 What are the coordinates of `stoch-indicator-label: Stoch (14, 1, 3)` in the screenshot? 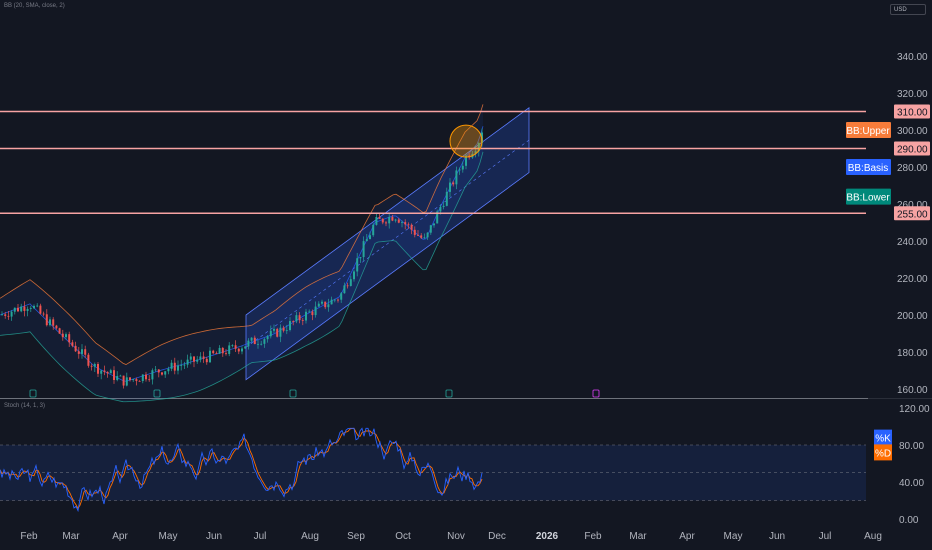 It's located at (25, 406).